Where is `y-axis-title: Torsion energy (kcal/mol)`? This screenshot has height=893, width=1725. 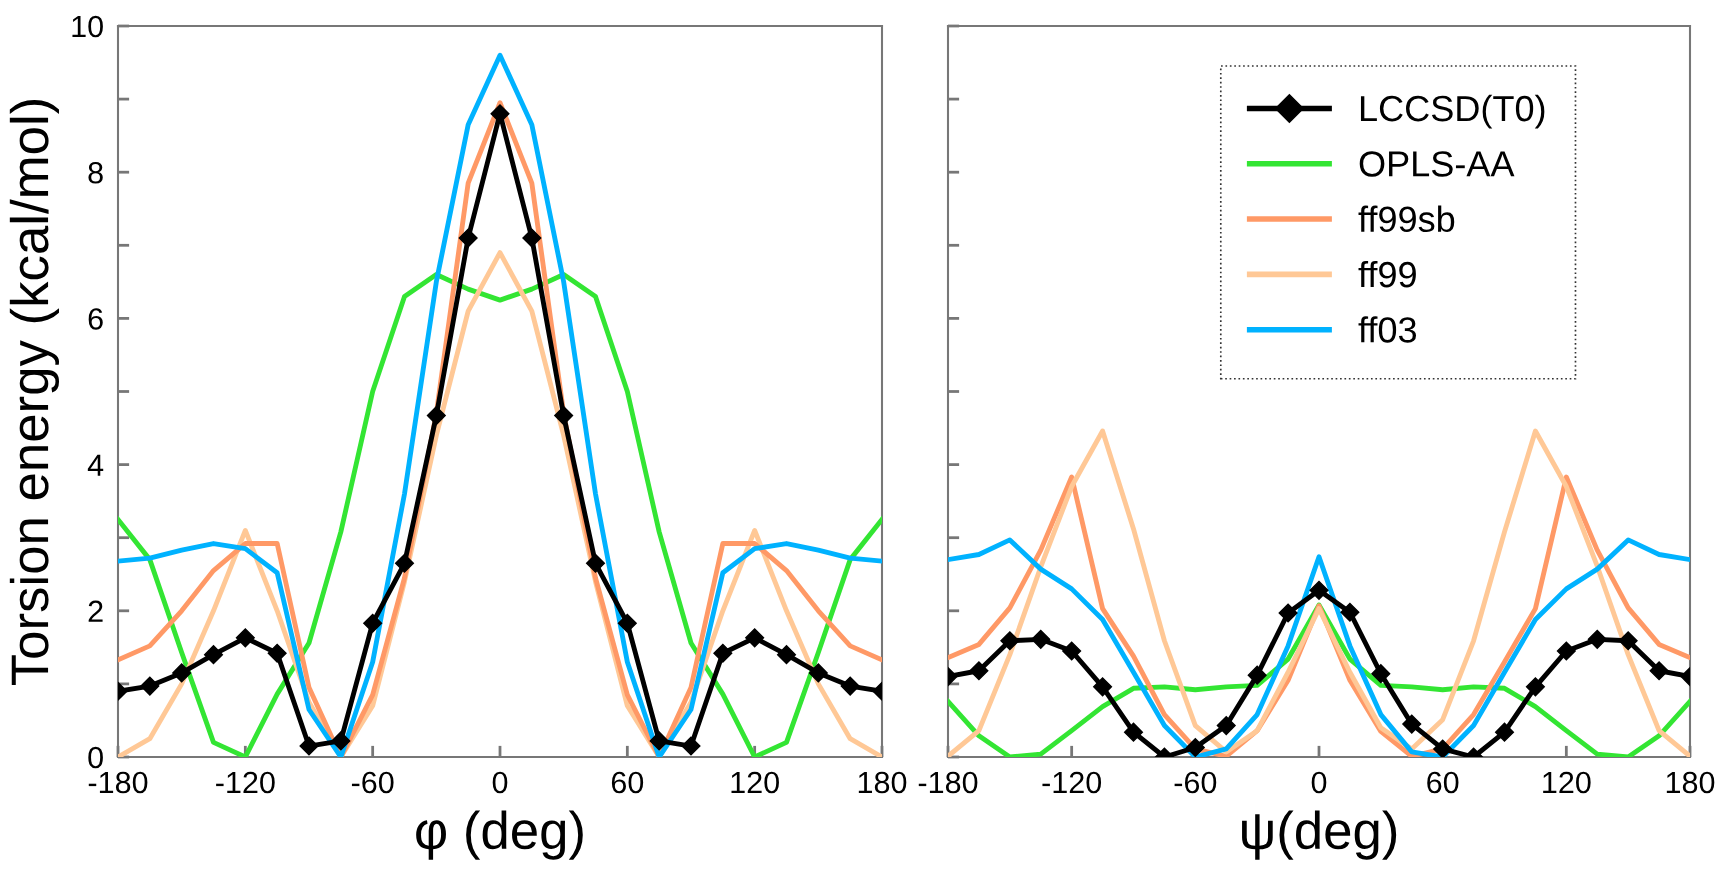 y-axis-title: Torsion energy (kcal/mol) is located at coordinates (34, 392).